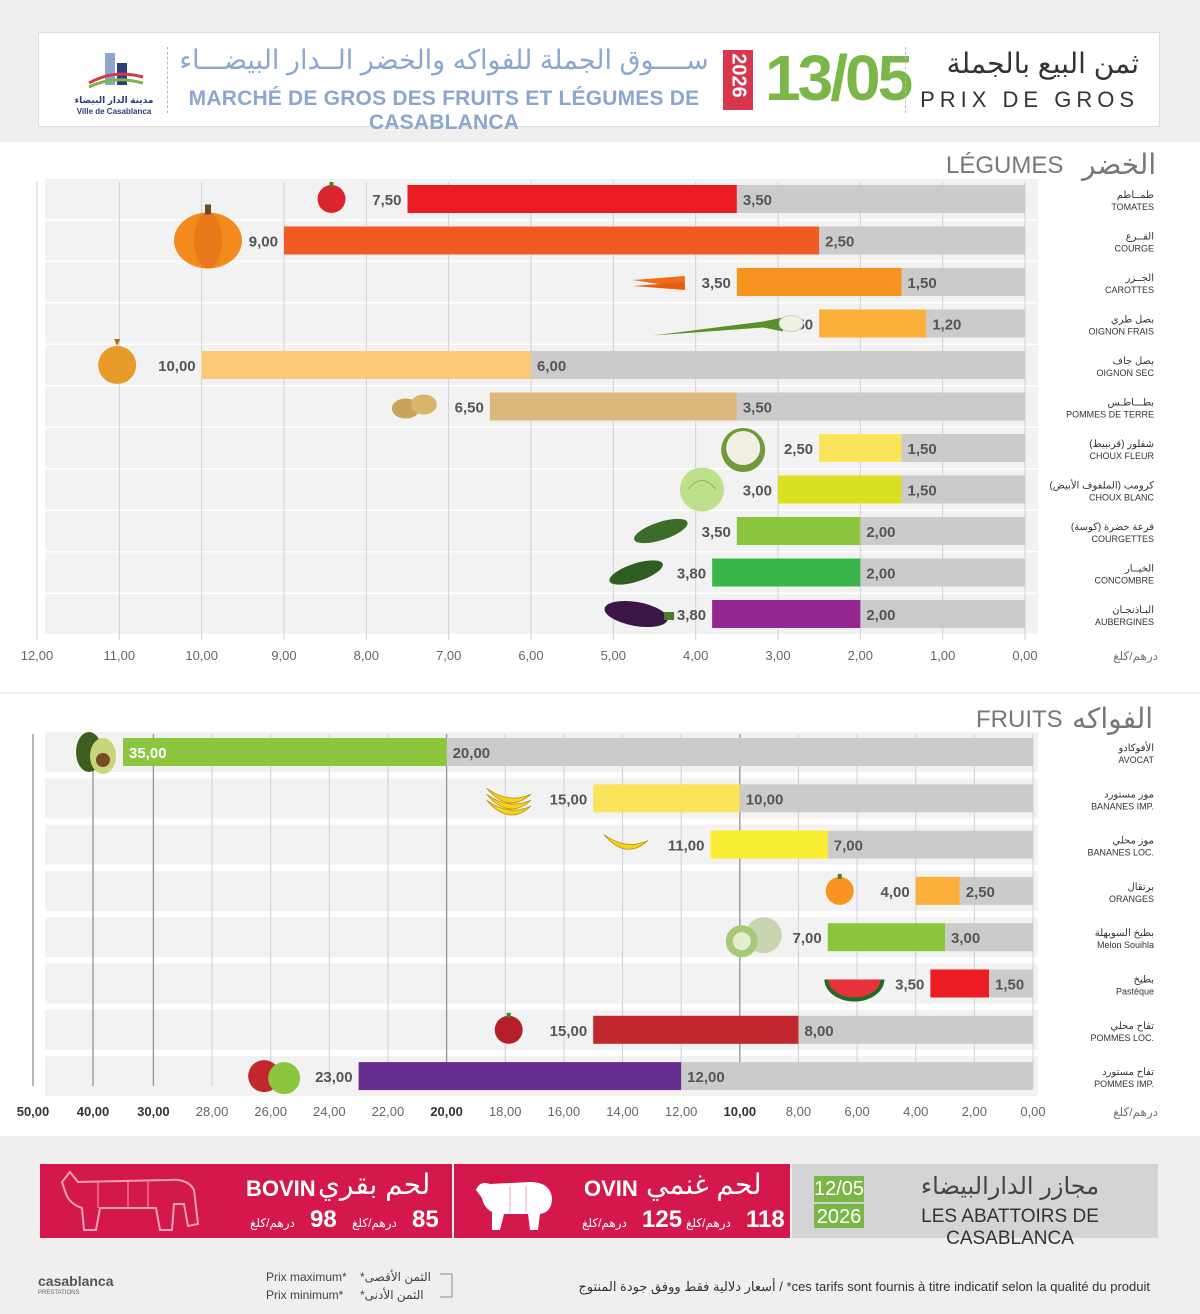 The width and height of the screenshot is (1200, 1314). What do you see at coordinates (798, 449) in the screenshot?
I see `max-label: 2,50` at bounding box center [798, 449].